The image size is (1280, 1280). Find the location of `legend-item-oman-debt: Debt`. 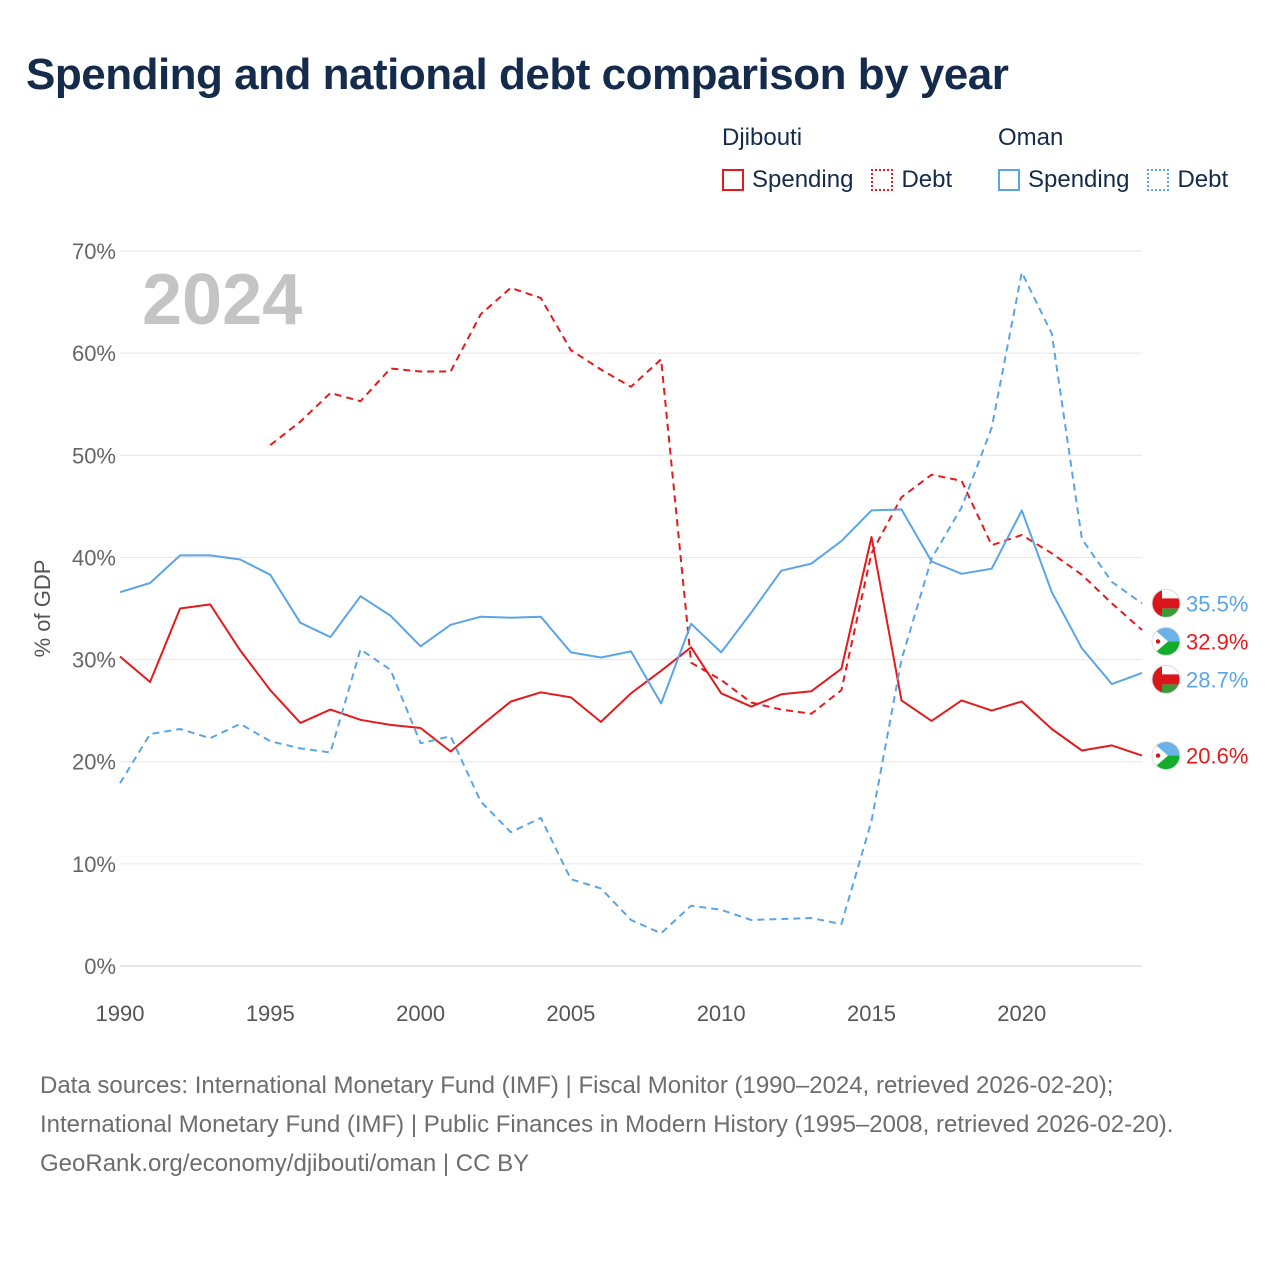

legend-item-oman-debt: Debt is located at coordinates (1187, 180).